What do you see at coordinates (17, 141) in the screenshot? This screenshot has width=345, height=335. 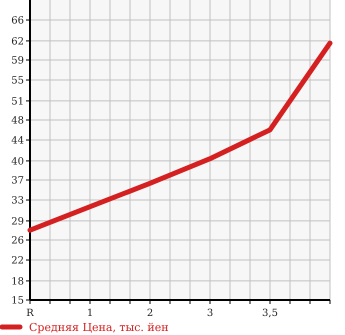 I see `y-tick-label: 44` at bounding box center [17, 141].